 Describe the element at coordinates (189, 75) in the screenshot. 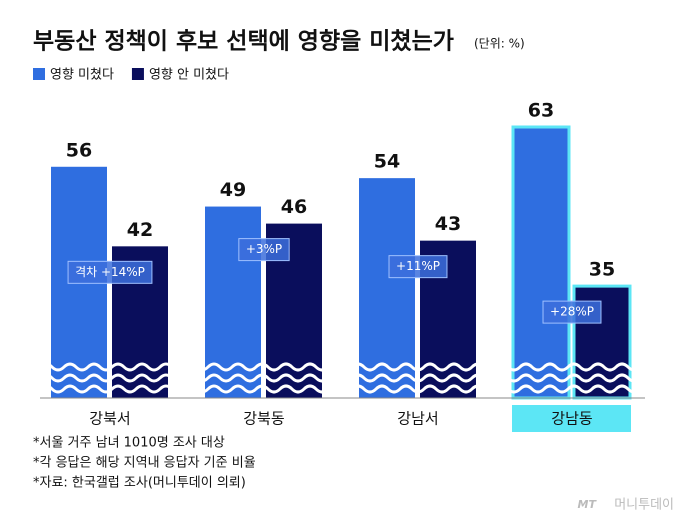

I see `legend-label: 영향 안 미쳤다` at that location.